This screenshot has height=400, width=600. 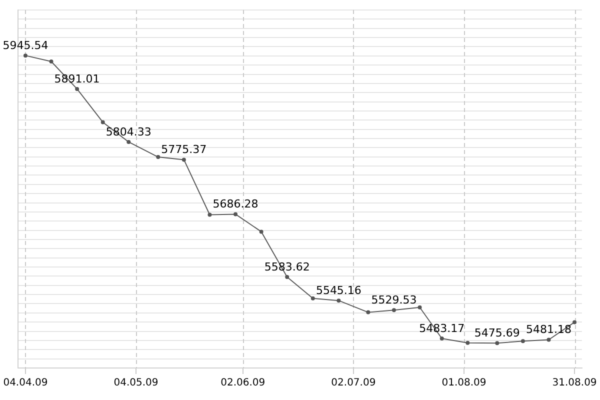 I want to click on x-tick-label: 31.08.09, so click(x=574, y=383).